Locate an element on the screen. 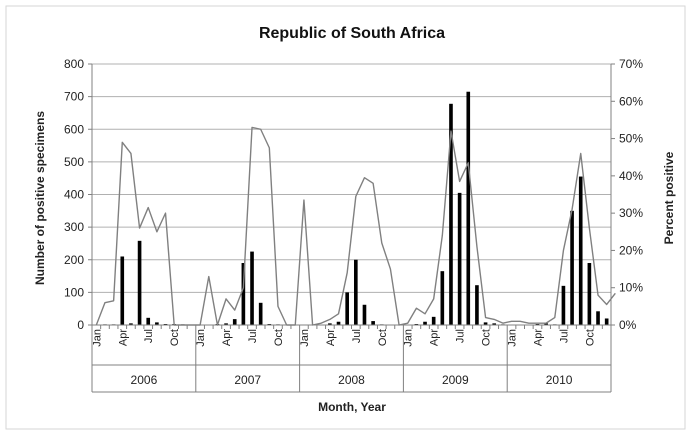  year-label: 2006 is located at coordinates (144, 380).